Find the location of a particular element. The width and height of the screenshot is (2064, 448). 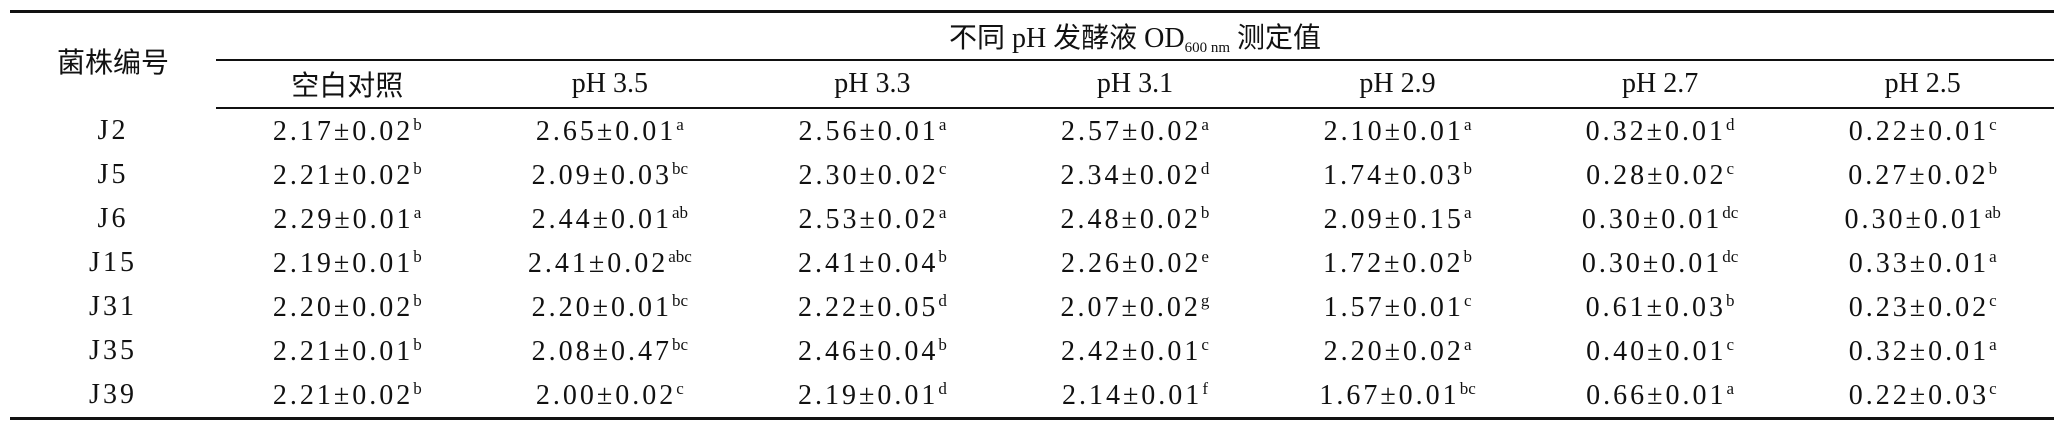

value-cell: 2.41±0.02abc is located at coordinates (610, 263).